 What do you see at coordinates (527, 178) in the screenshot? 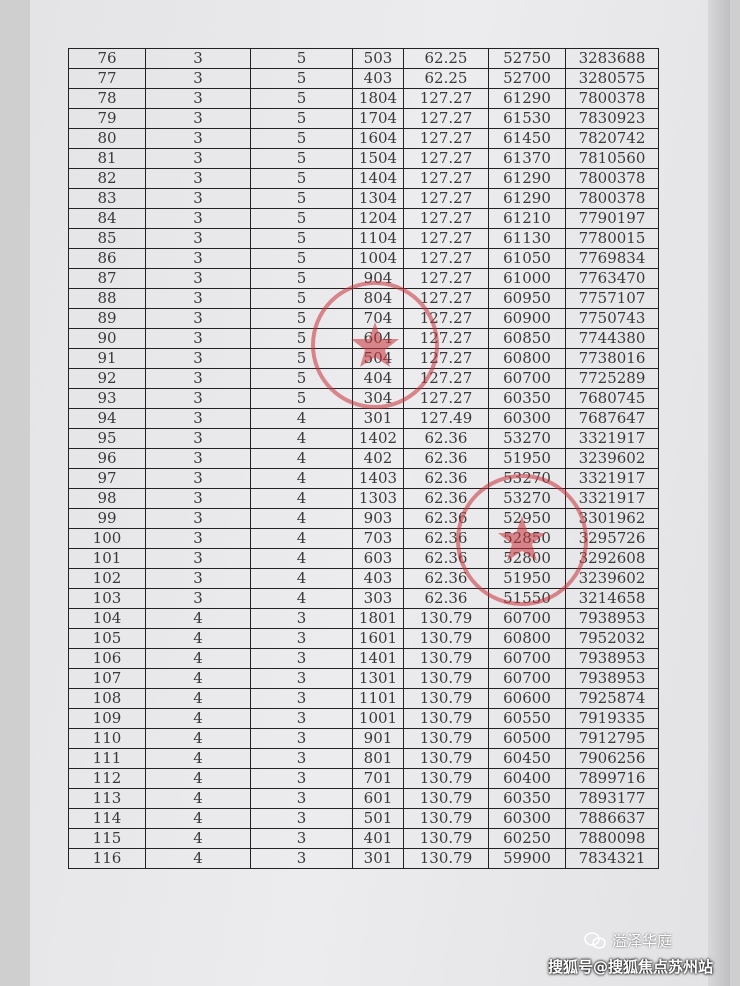
I see `unit-price-cell: 61290` at bounding box center [527, 178].